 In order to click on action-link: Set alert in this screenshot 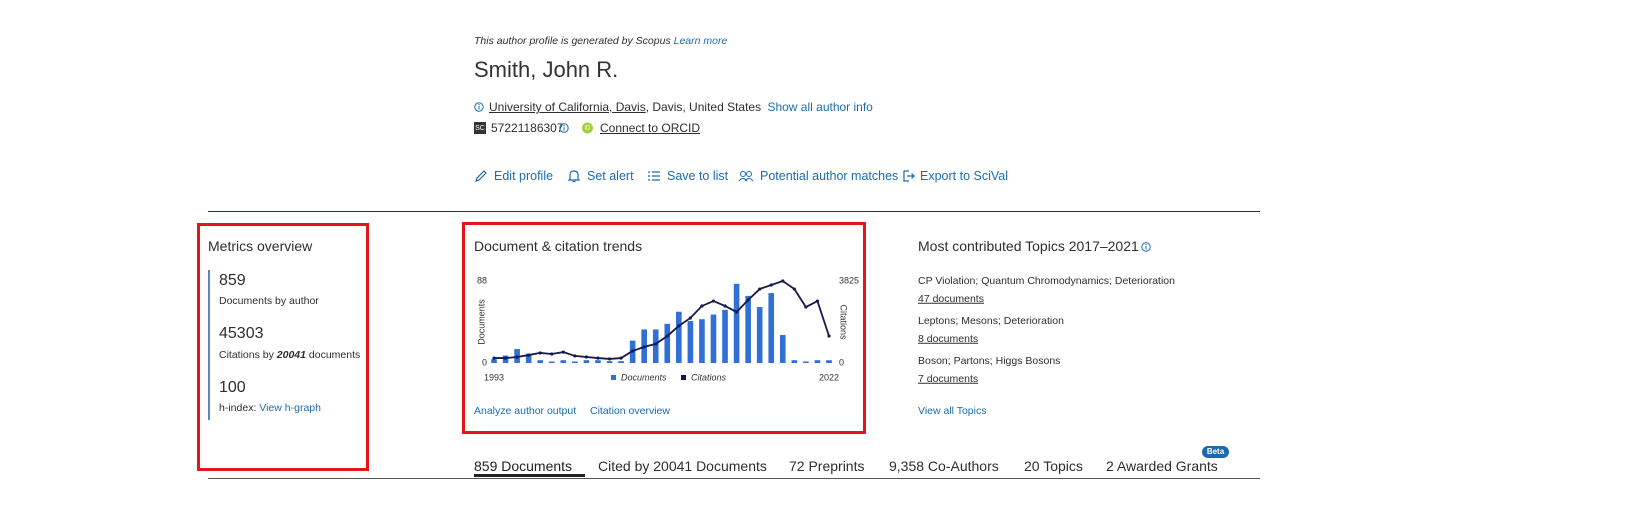, I will do `click(610, 175)`.